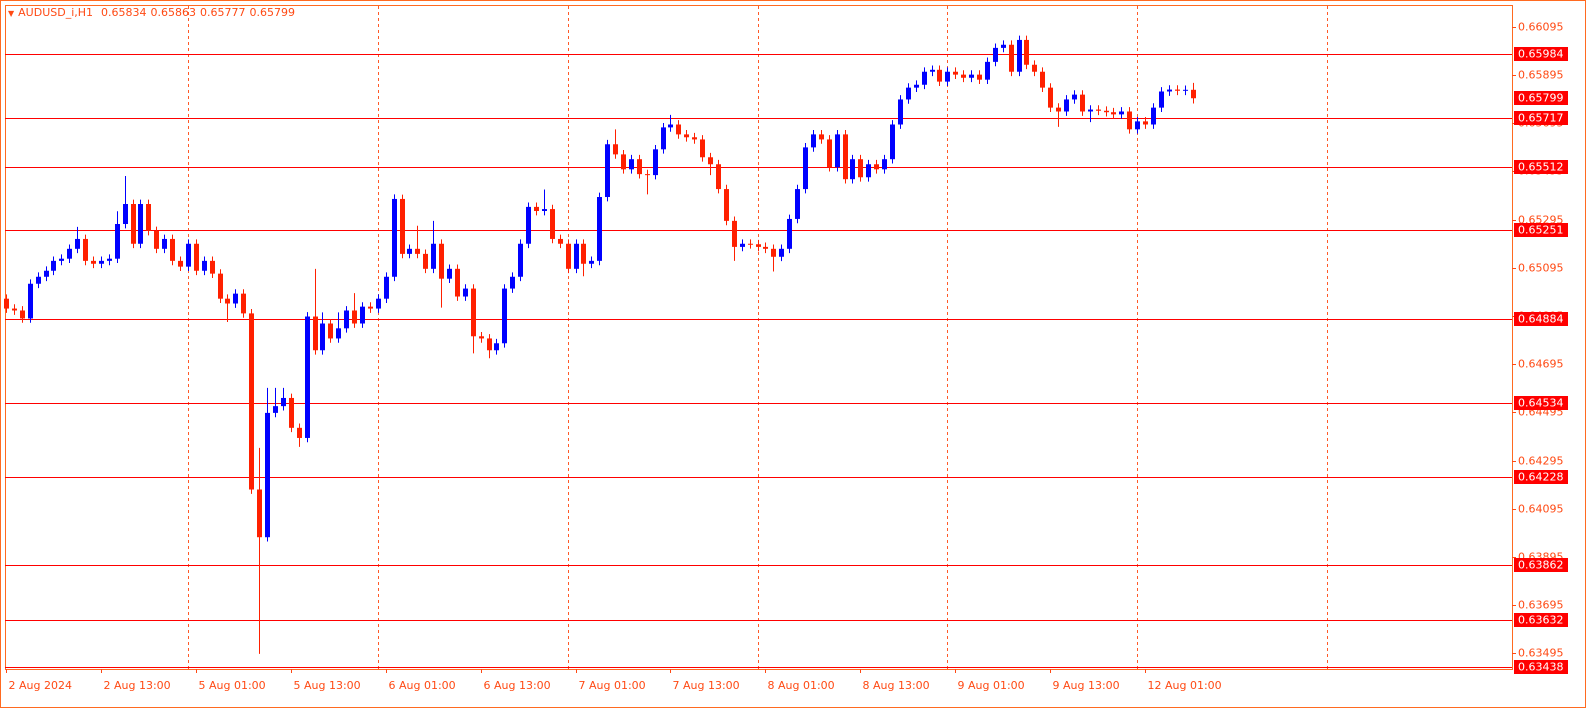 The width and height of the screenshot is (1586, 708). What do you see at coordinates (1541, 653) in the screenshot?
I see `y-tick-label: 0.63495` at bounding box center [1541, 653].